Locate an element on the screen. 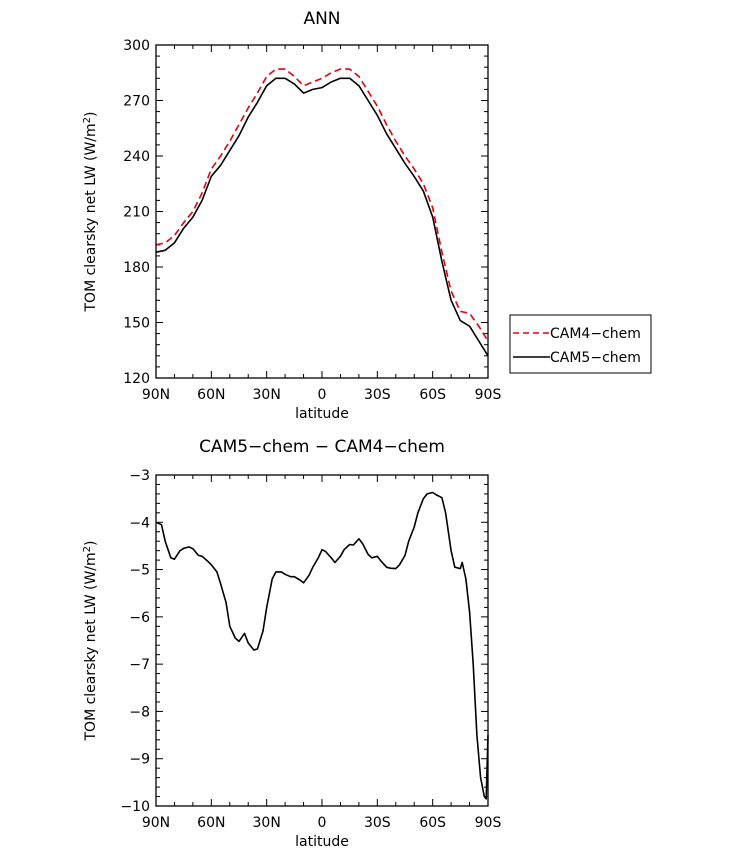 This screenshot has height=866, width=733. top-chart-x-tick-label: 30N is located at coordinates (267, 395).